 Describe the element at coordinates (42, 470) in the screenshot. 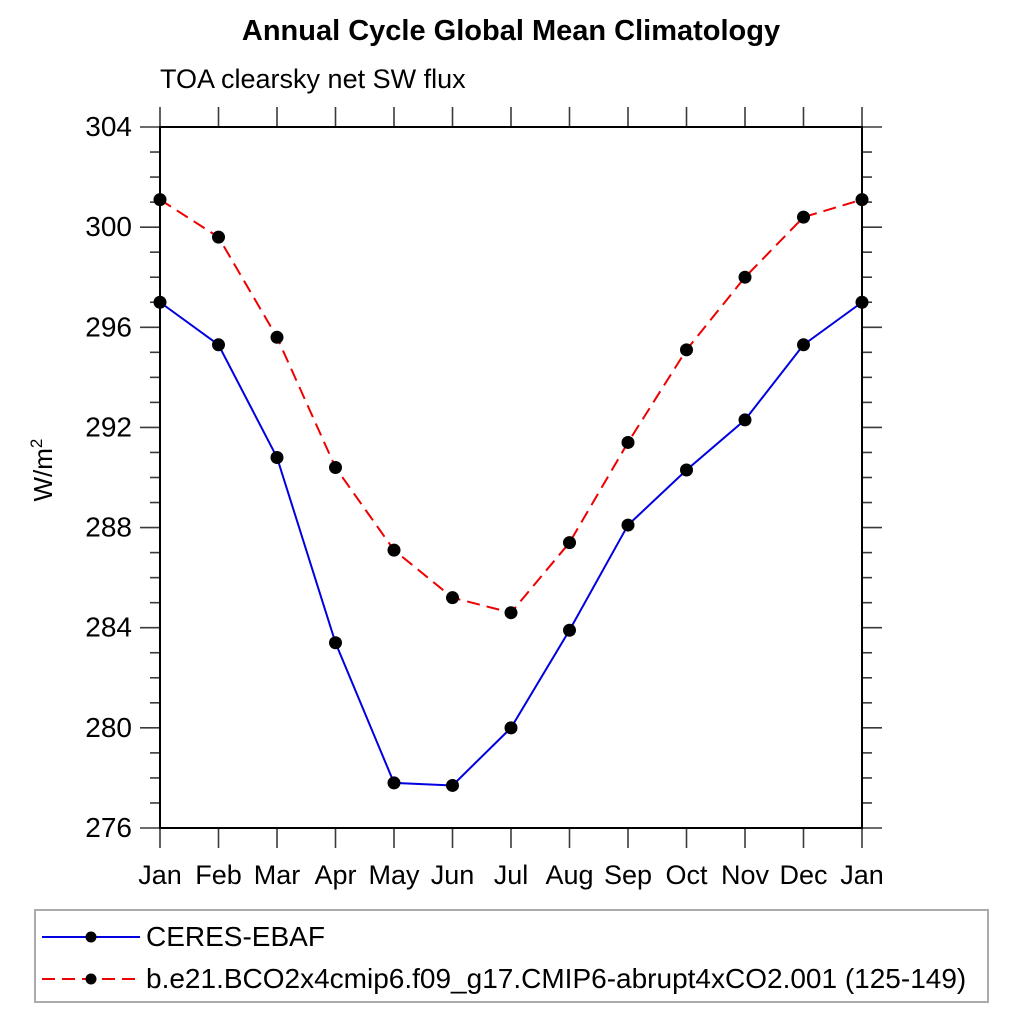

I see `y-axis-label: W/m2` at that location.